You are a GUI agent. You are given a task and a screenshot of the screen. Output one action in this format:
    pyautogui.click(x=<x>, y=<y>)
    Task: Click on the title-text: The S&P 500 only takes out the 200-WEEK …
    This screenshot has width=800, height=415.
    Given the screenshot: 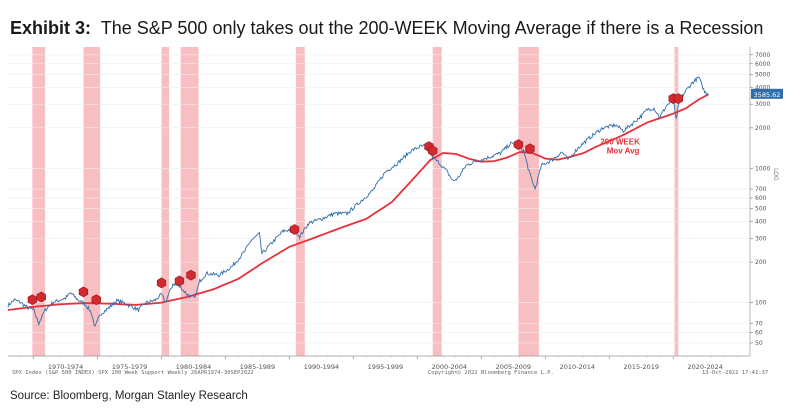 What is the action you would take?
    pyautogui.click(x=432, y=28)
    